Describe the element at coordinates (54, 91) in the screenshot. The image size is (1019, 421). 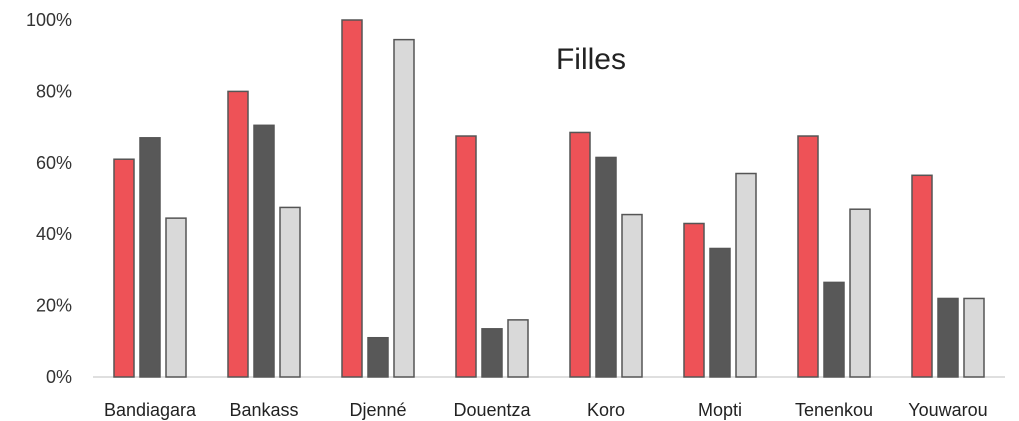
I see `y-tick-label: 80%` at that location.